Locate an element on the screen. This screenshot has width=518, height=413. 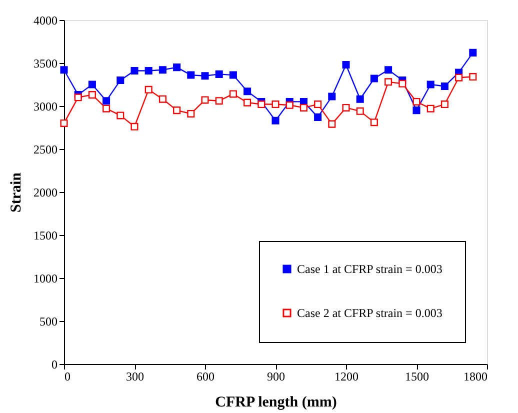
x-tick-label: 900 is located at coordinates (276, 377).